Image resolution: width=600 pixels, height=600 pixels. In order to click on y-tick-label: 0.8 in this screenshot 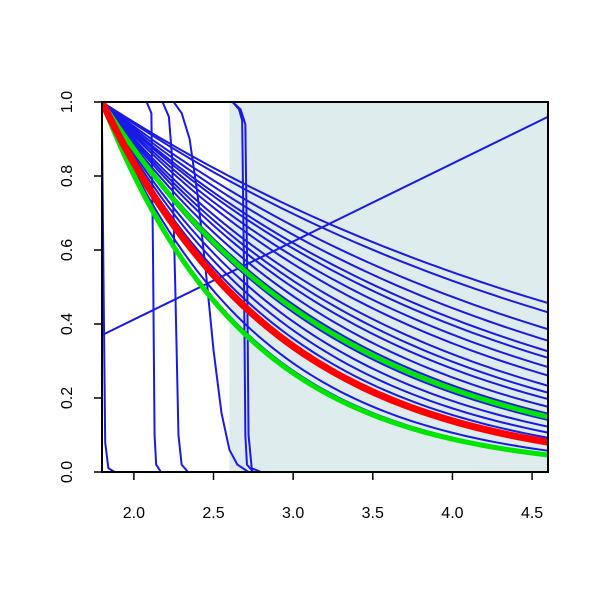, I will do `click(67, 176)`.